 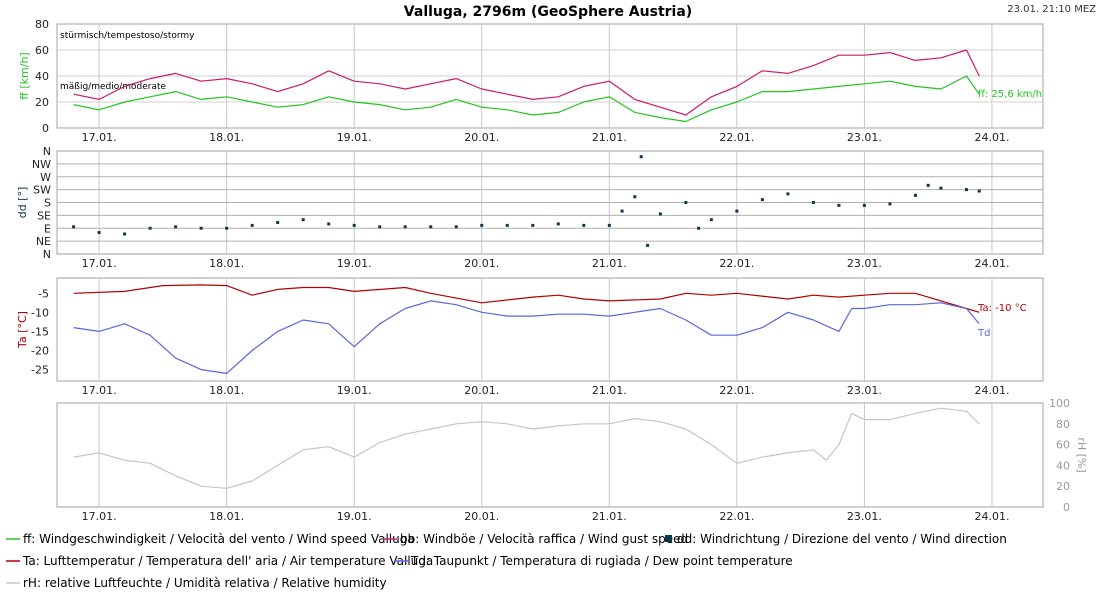 What do you see at coordinates (47, 254) in the screenshot?
I see `y-tick-label: N` at bounding box center [47, 254].